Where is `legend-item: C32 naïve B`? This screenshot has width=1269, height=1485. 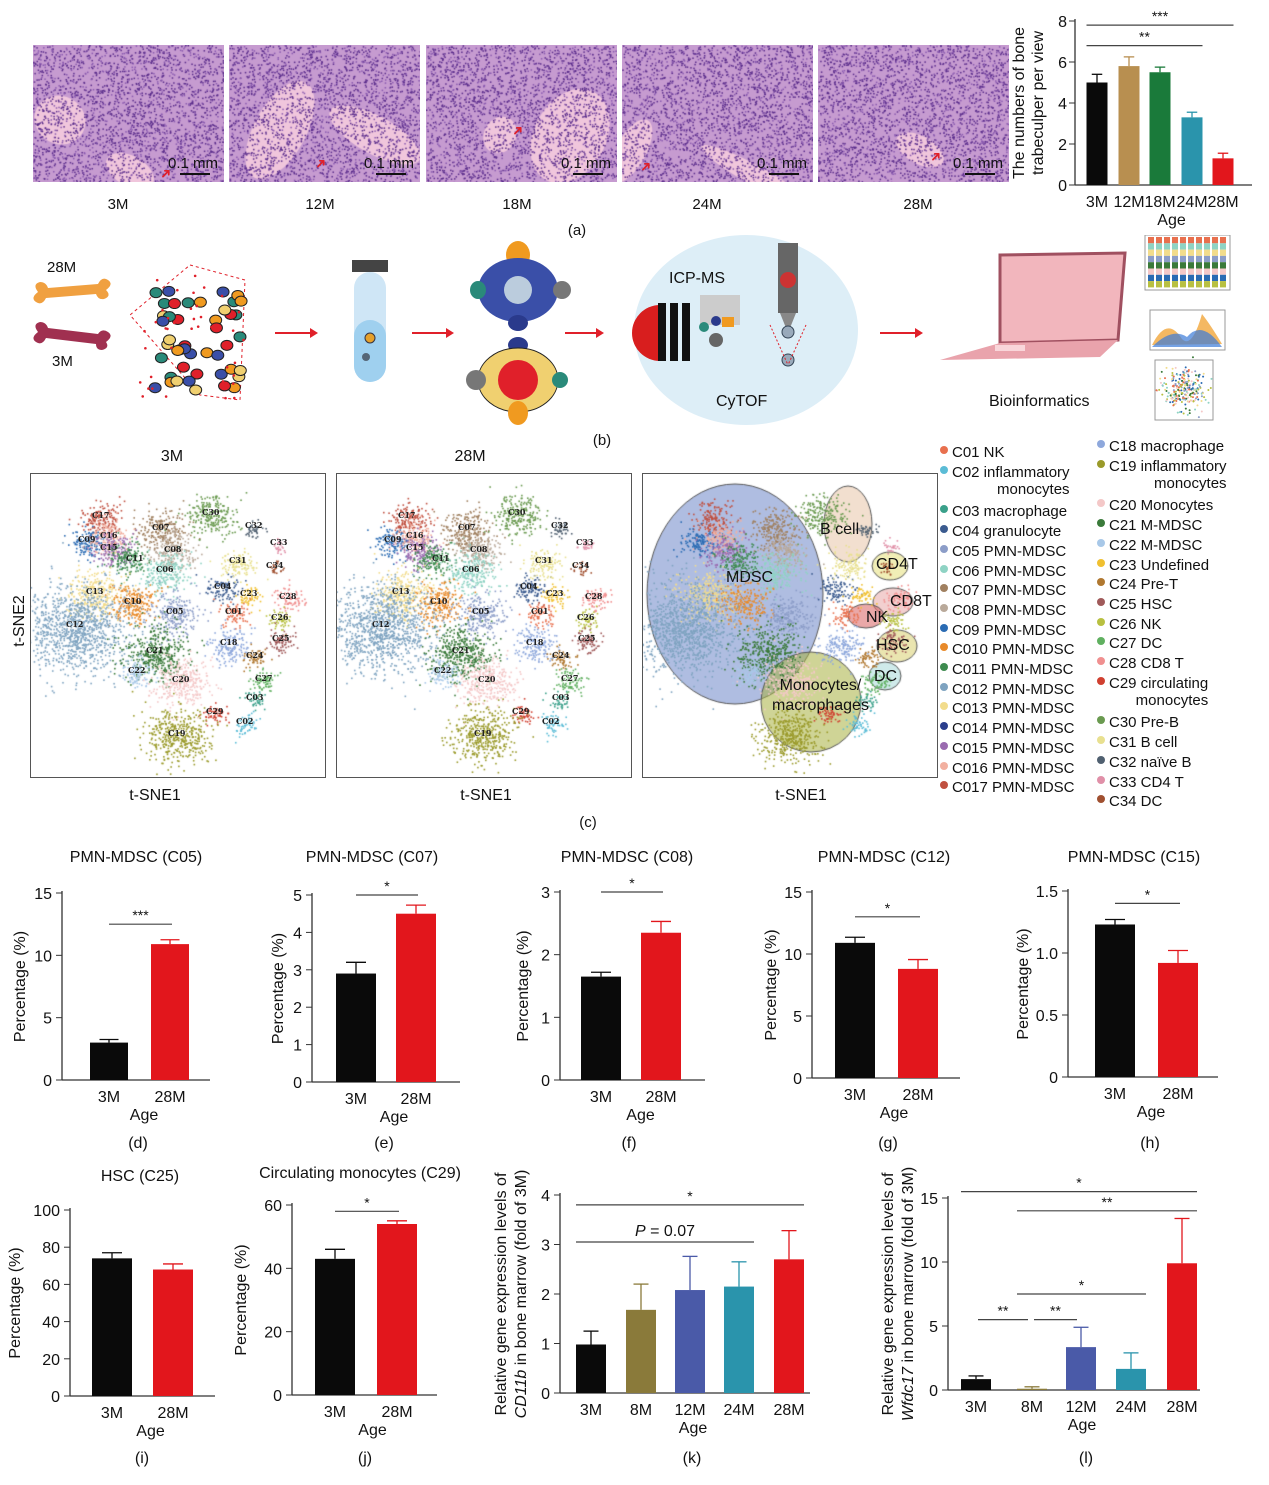 legend-item: C32 naïve B is located at coordinates (1144, 762).